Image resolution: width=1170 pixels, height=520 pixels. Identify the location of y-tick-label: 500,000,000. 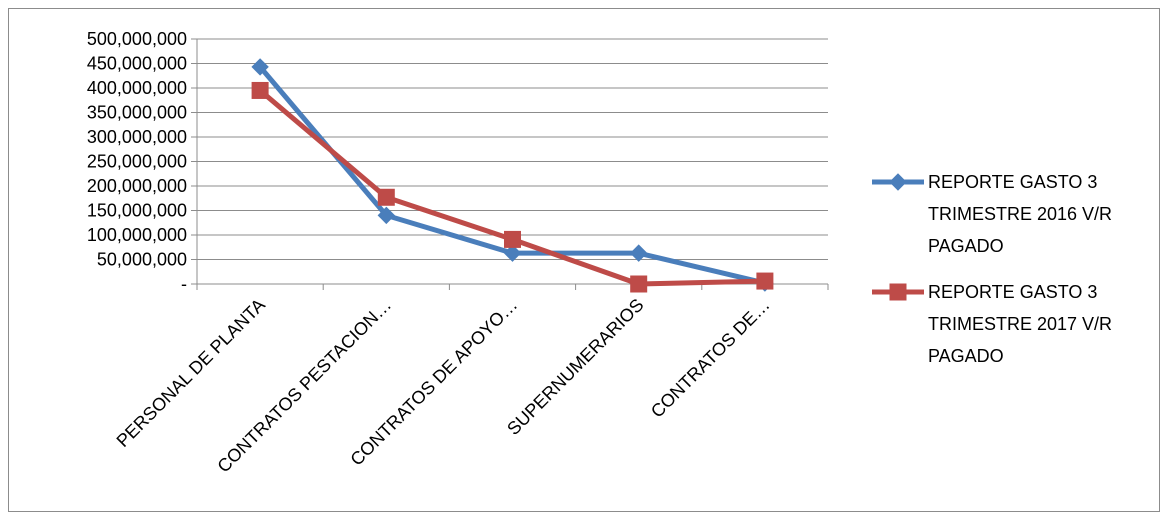
(137, 39).